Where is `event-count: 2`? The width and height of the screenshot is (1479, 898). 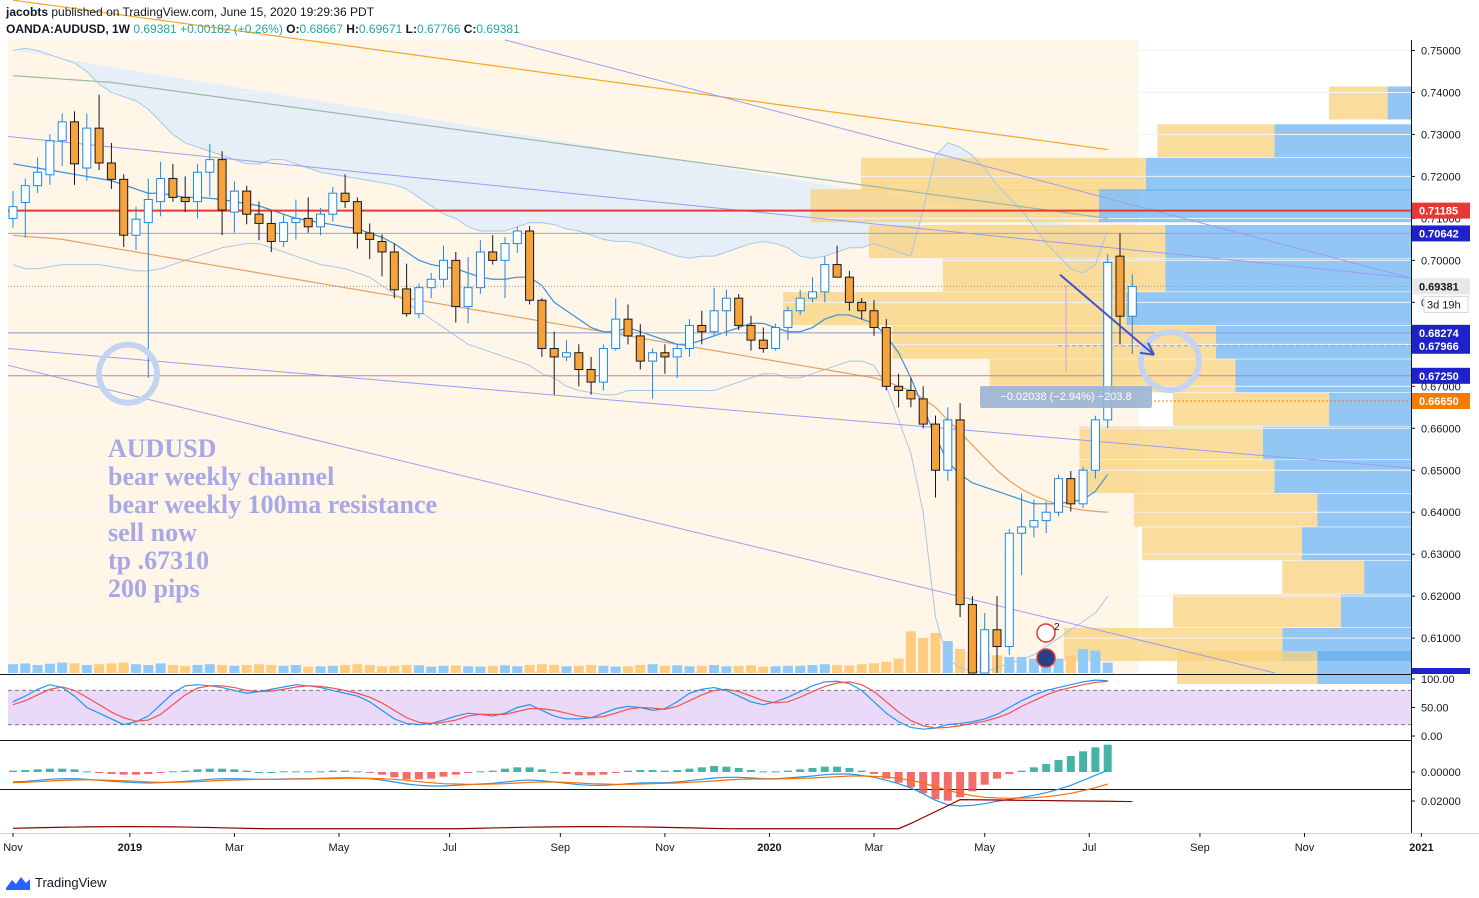
event-count: 2 is located at coordinates (1057, 627).